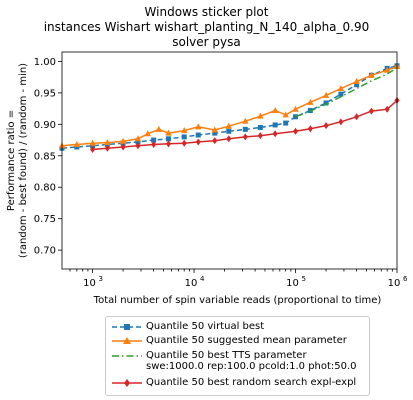 Image resolution: width=413 pixels, height=400 pixels. I want to click on legend-entry-random-search: Quantile 50 best random search expl-expl, so click(231, 383).